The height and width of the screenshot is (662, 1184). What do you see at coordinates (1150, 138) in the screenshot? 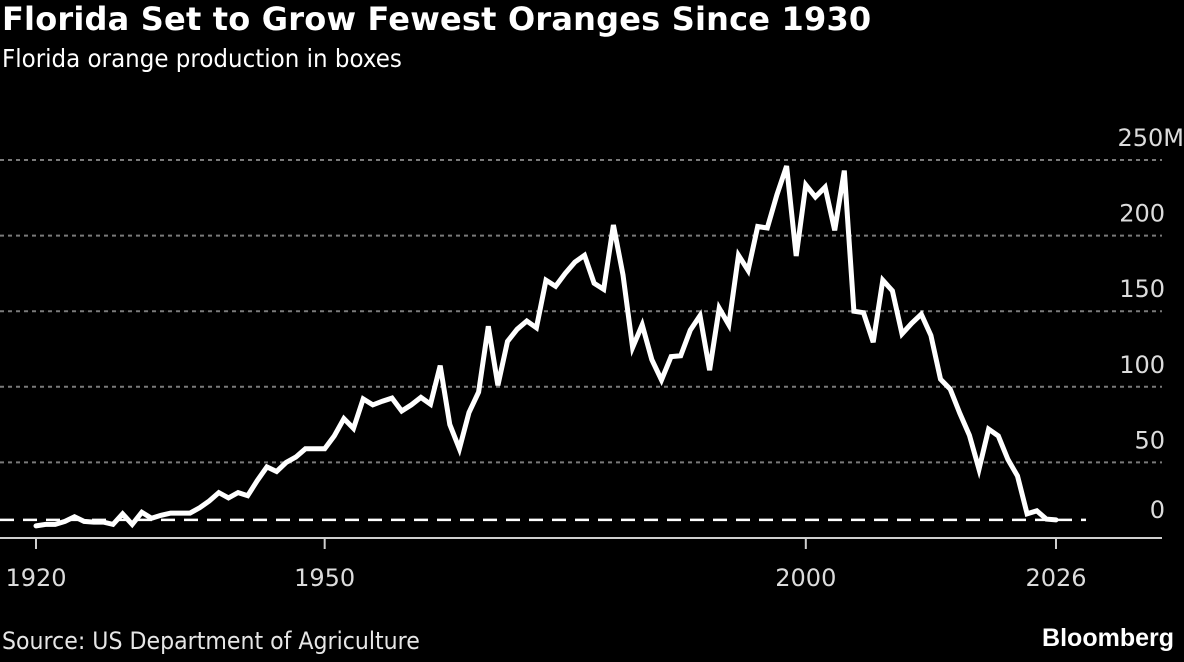
I see `y-tick-label-250: 250M` at bounding box center [1150, 138].